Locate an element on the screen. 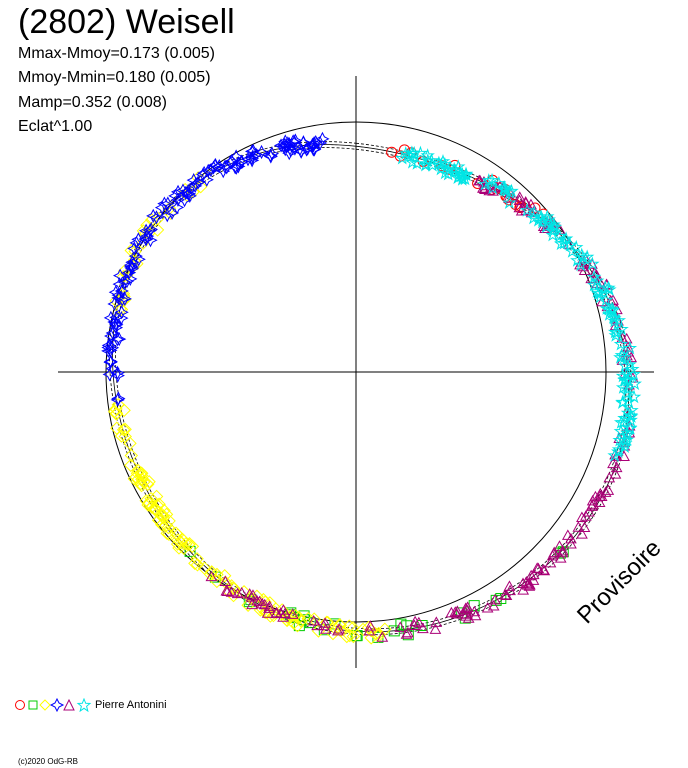  legend-observer-label: Pierre Antonini is located at coordinates (131, 705).